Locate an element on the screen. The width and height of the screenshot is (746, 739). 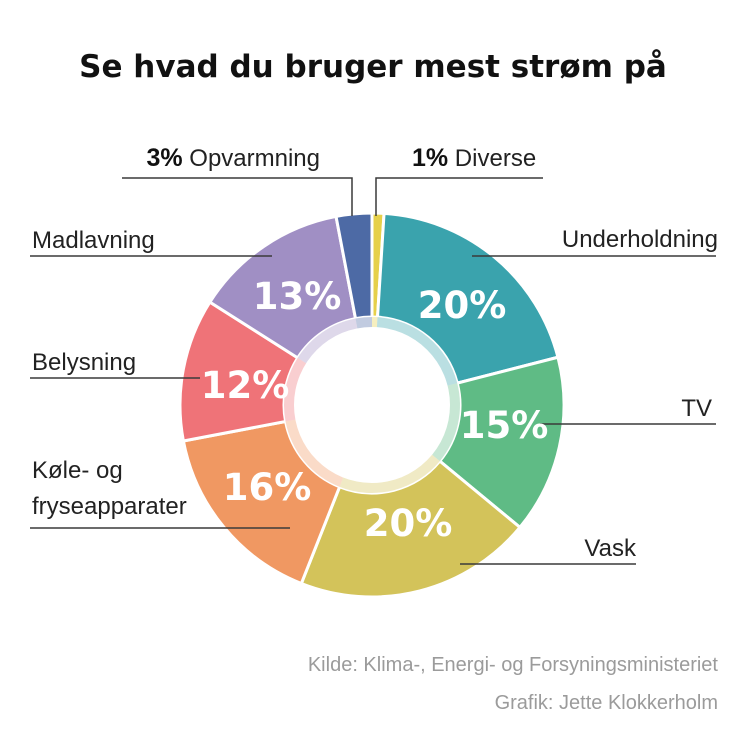
label-belysning: Belysning is located at coordinates (84, 362).